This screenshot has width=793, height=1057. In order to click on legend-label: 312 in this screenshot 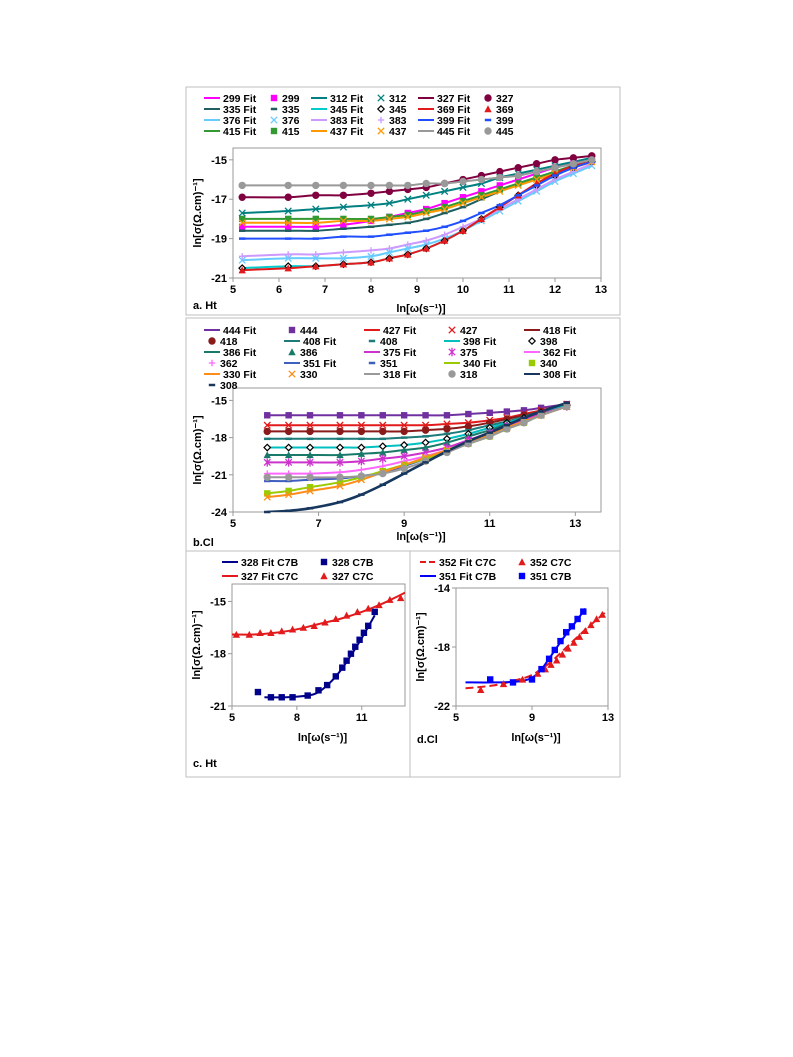, I will do `click(398, 99)`.